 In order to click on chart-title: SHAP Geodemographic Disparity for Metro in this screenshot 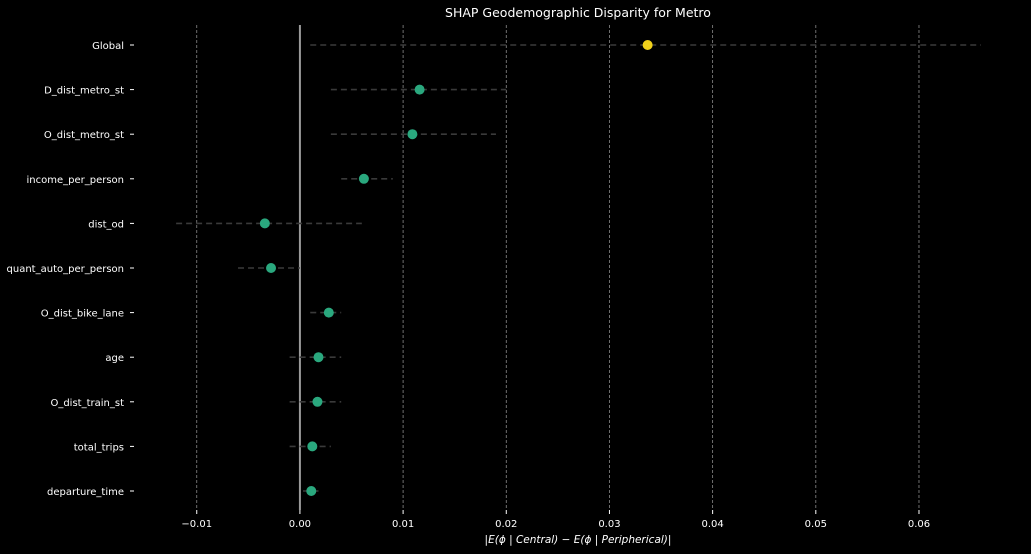, I will do `click(578, 12)`.